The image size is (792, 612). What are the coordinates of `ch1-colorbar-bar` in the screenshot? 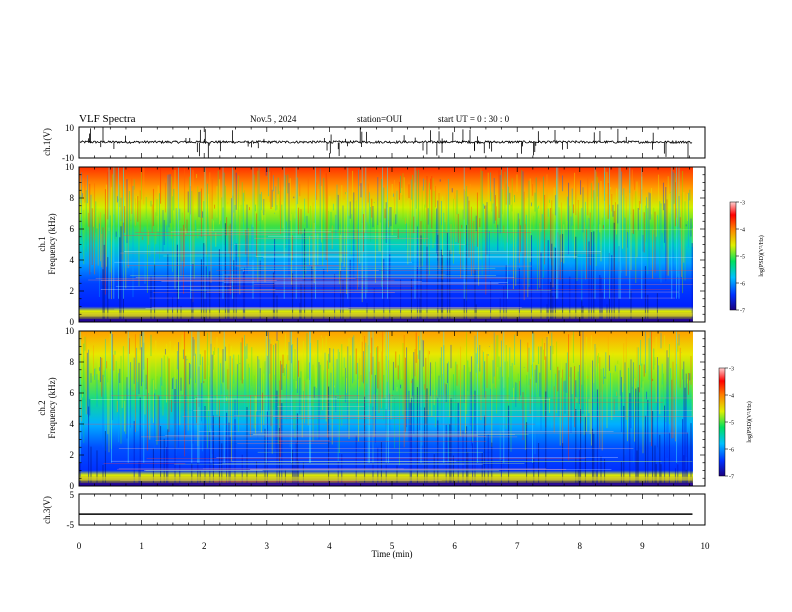 It's located at (733, 256).